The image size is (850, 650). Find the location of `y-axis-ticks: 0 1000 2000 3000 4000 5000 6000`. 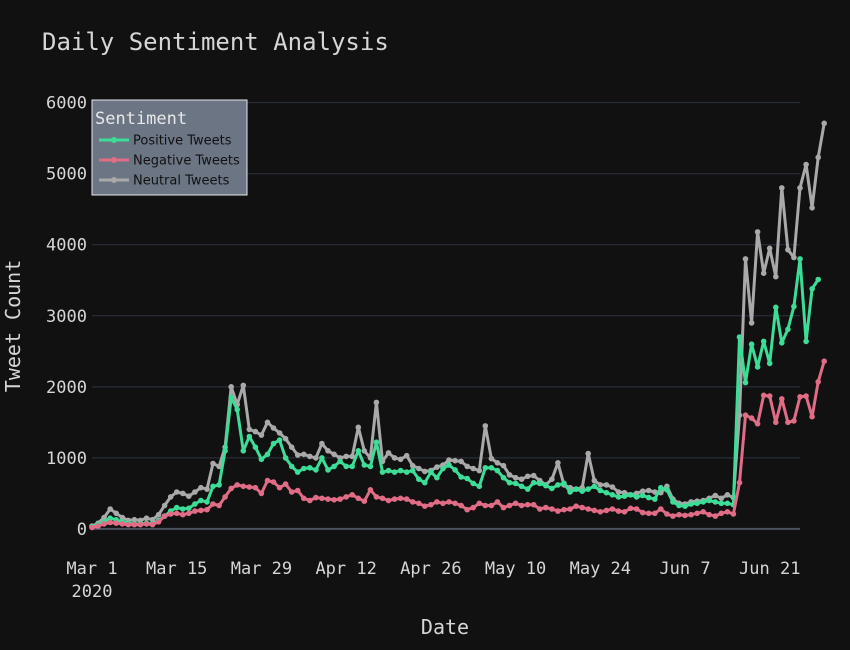

y-axis-ticks: 0 1000 2000 3000 4000 5000 6000 is located at coordinates (66, 317).